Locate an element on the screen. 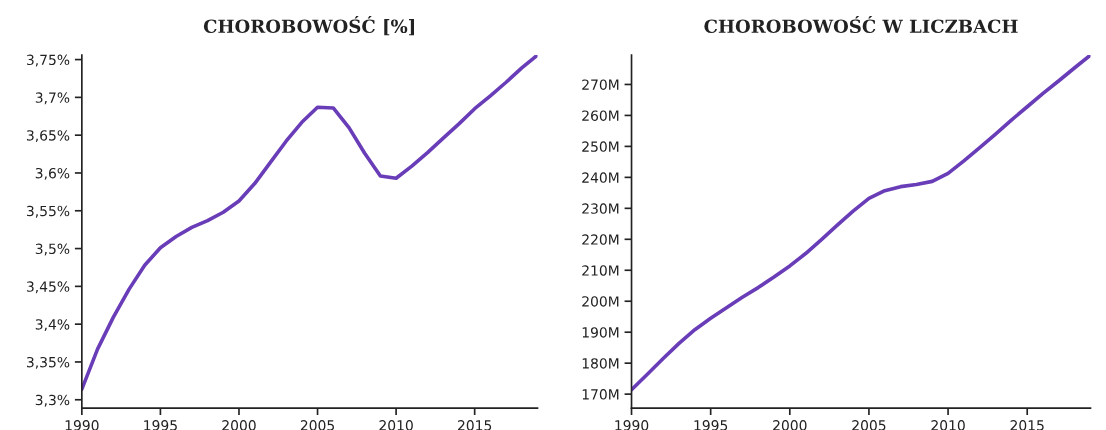 The height and width of the screenshot is (430, 1106). y-tick-label: 190M is located at coordinates (600, 332).